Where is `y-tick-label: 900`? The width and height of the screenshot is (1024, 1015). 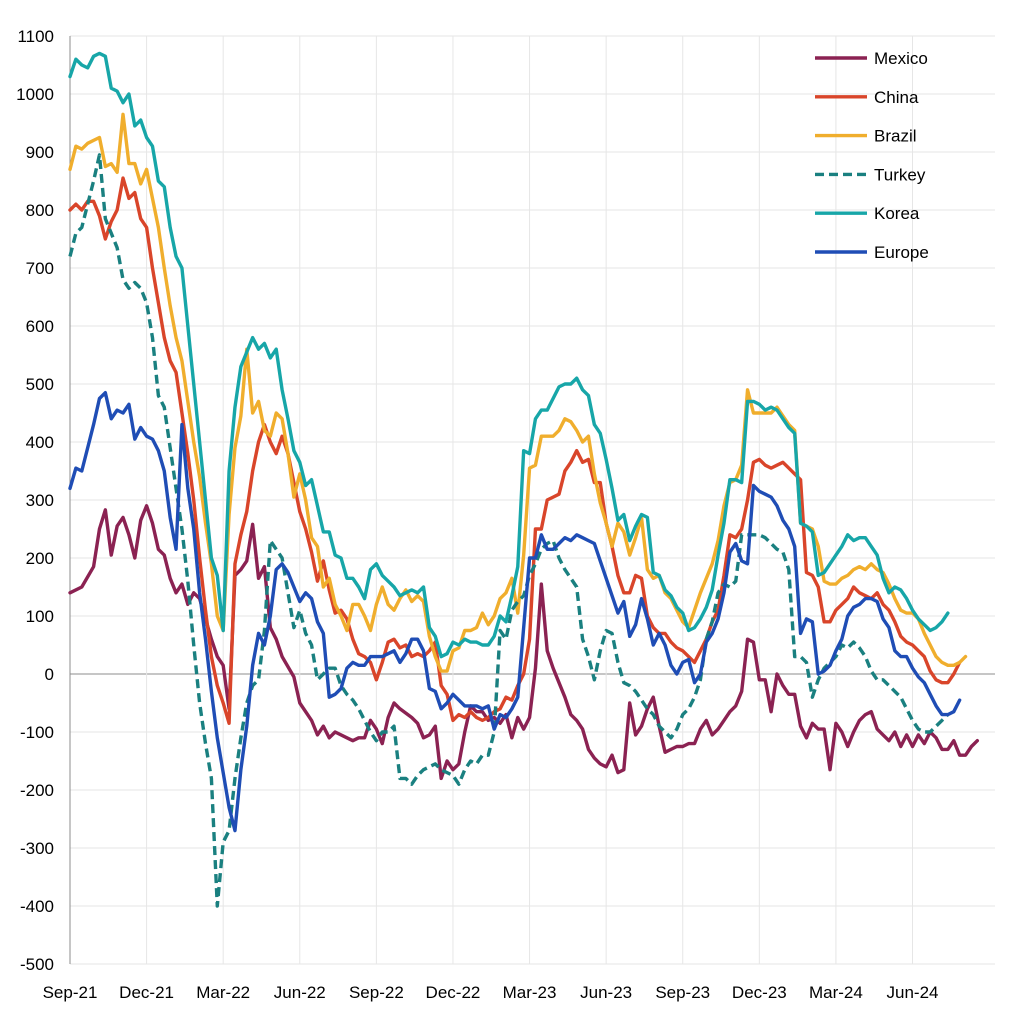 y-tick-label: 900 is located at coordinates (40, 152).